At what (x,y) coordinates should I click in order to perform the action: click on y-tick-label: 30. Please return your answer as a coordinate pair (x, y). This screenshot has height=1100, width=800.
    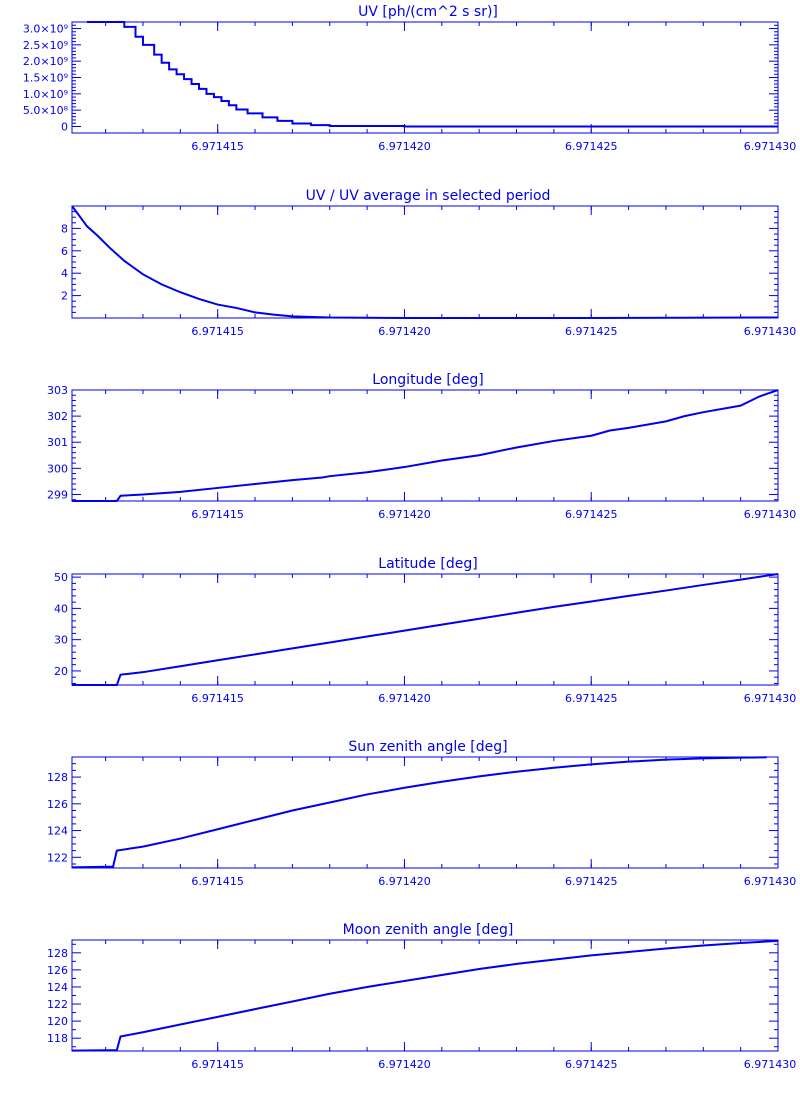
    Looking at the image, I should click on (61, 640).